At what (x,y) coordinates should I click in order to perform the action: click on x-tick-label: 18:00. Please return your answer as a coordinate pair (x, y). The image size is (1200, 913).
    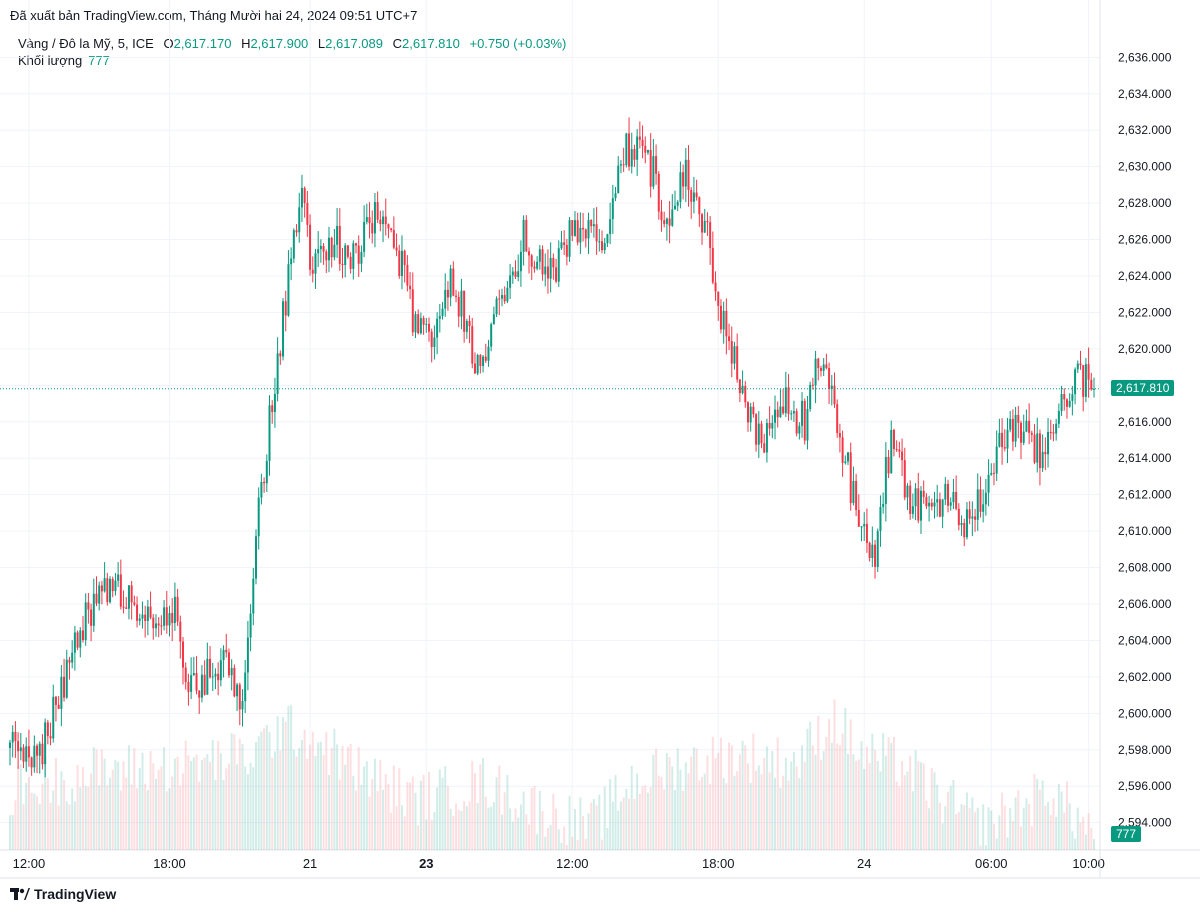
    Looking at the image, I should click on (718, 863).